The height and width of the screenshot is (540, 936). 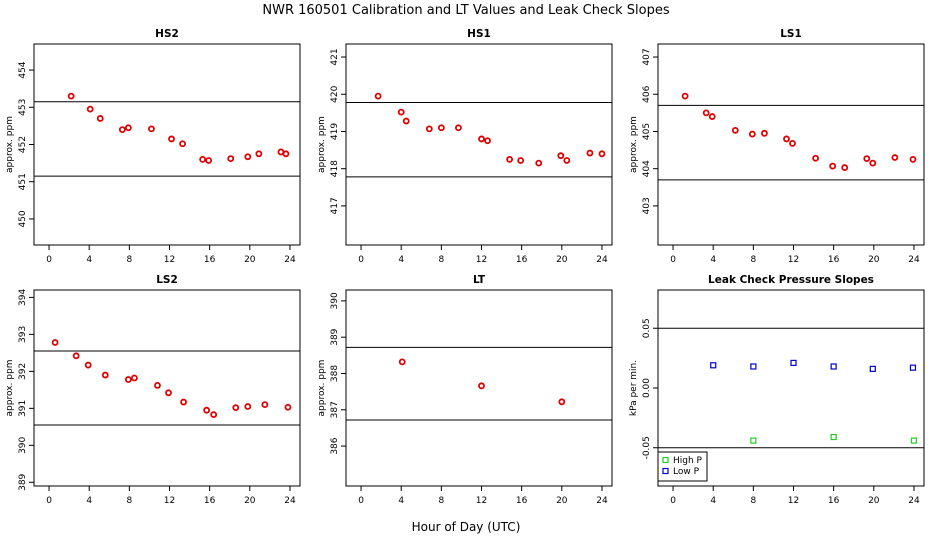 I want to click on panel-title: LS1, so click(x=791, y=34).